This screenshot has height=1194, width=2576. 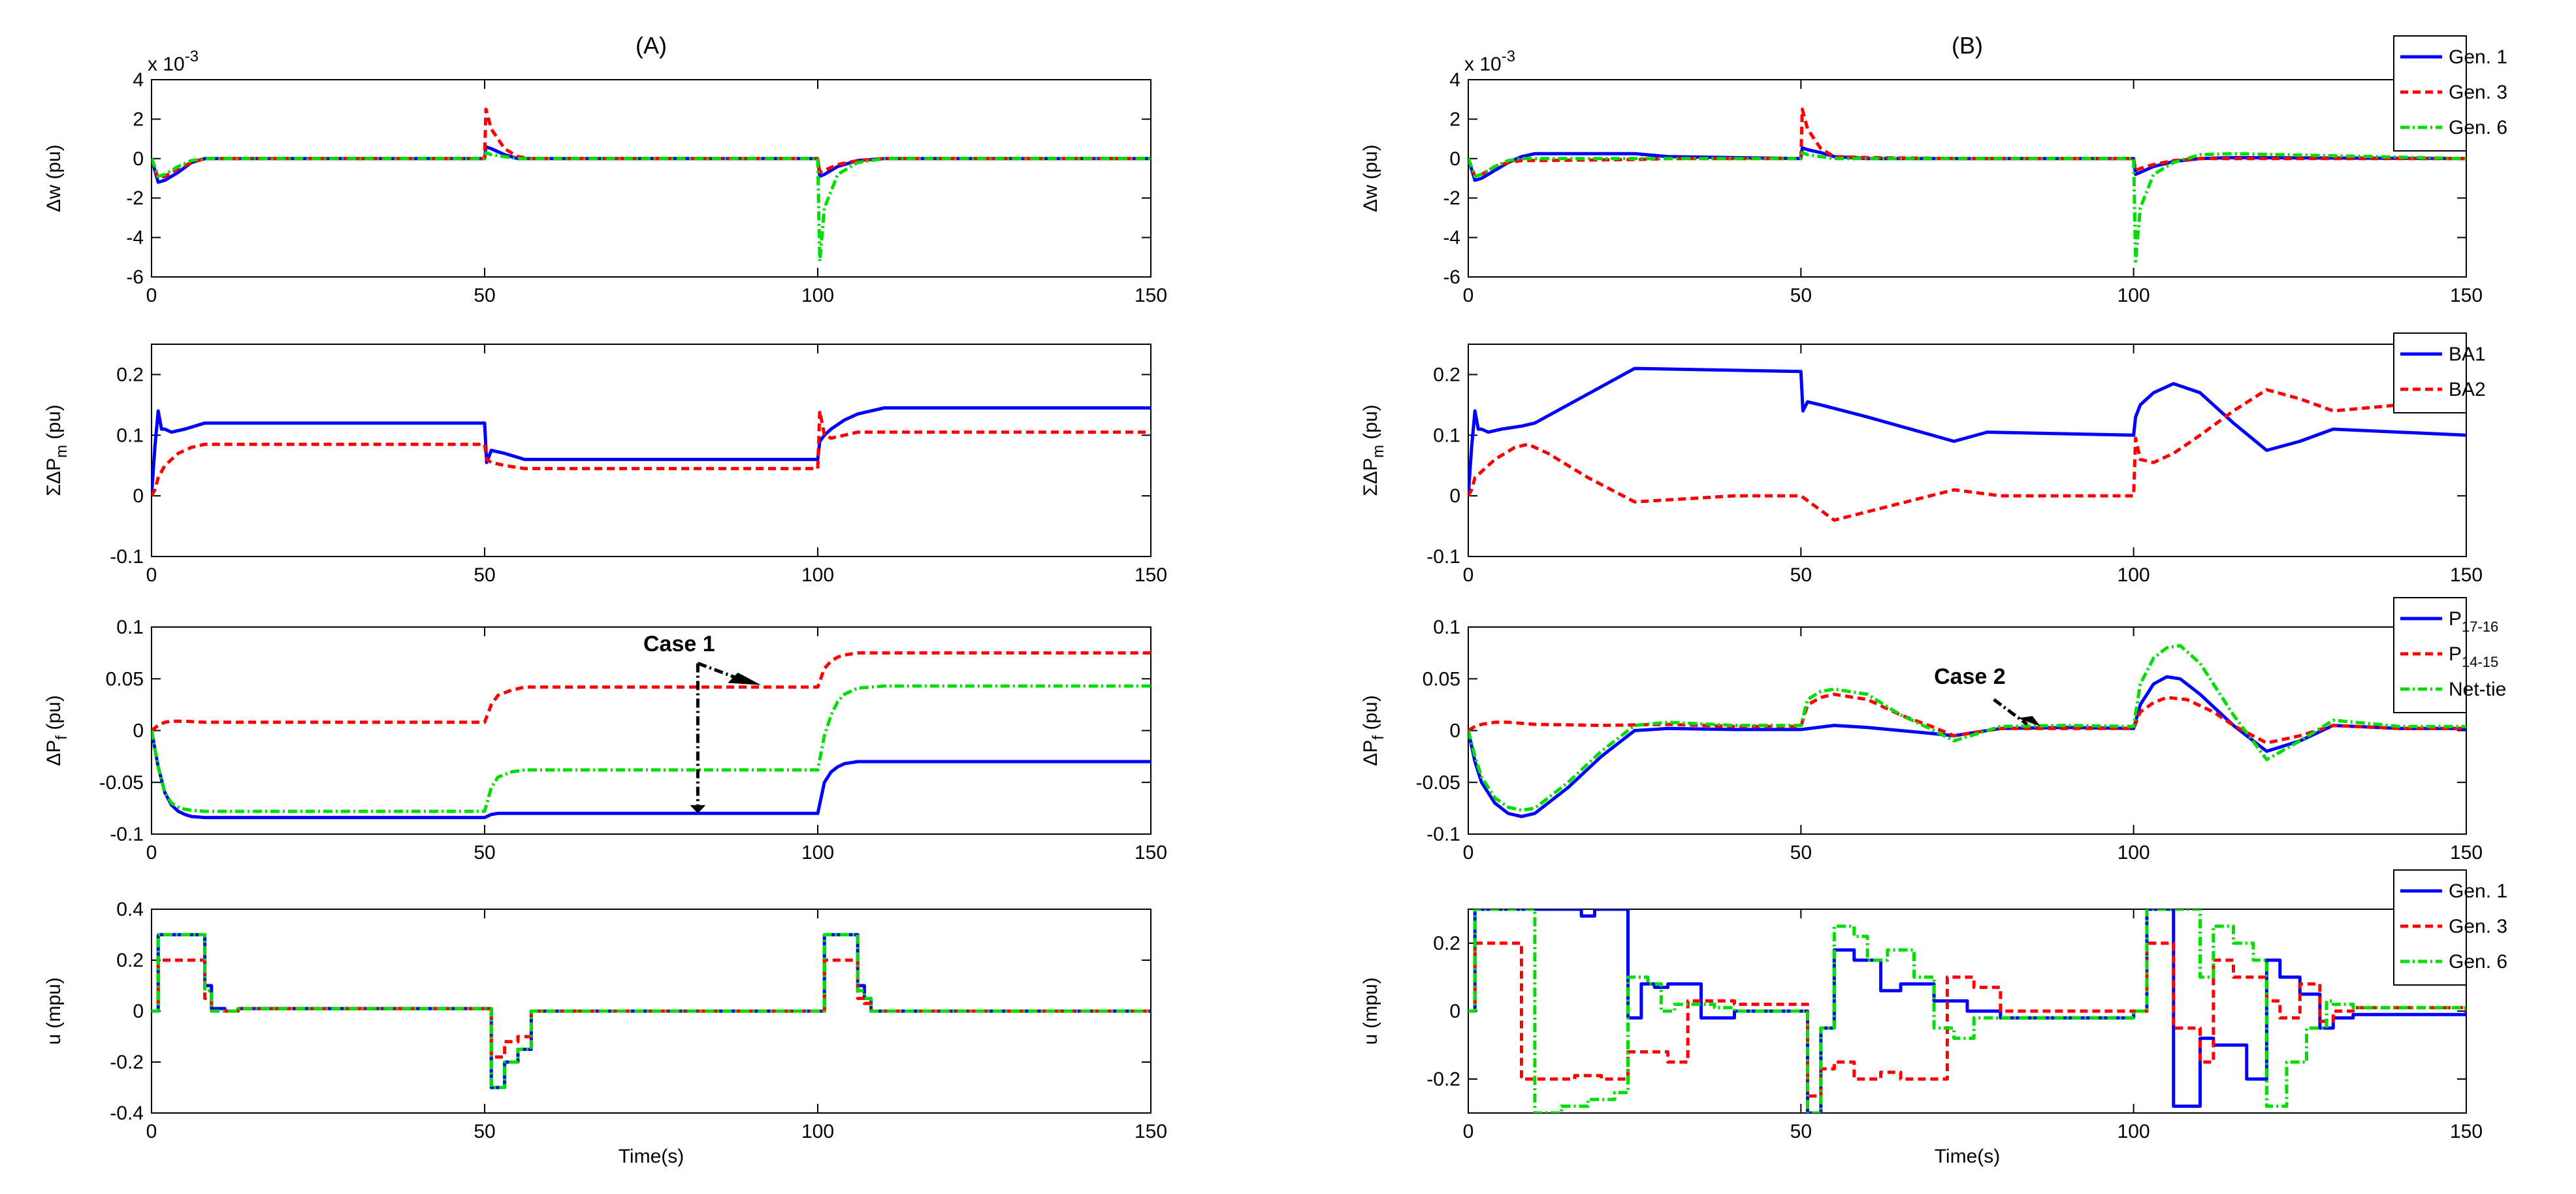 What do you see at coordinates (2467, 389) in the screenshot?
I see `legend-label: BA2` at bounding box center [2467, 389].